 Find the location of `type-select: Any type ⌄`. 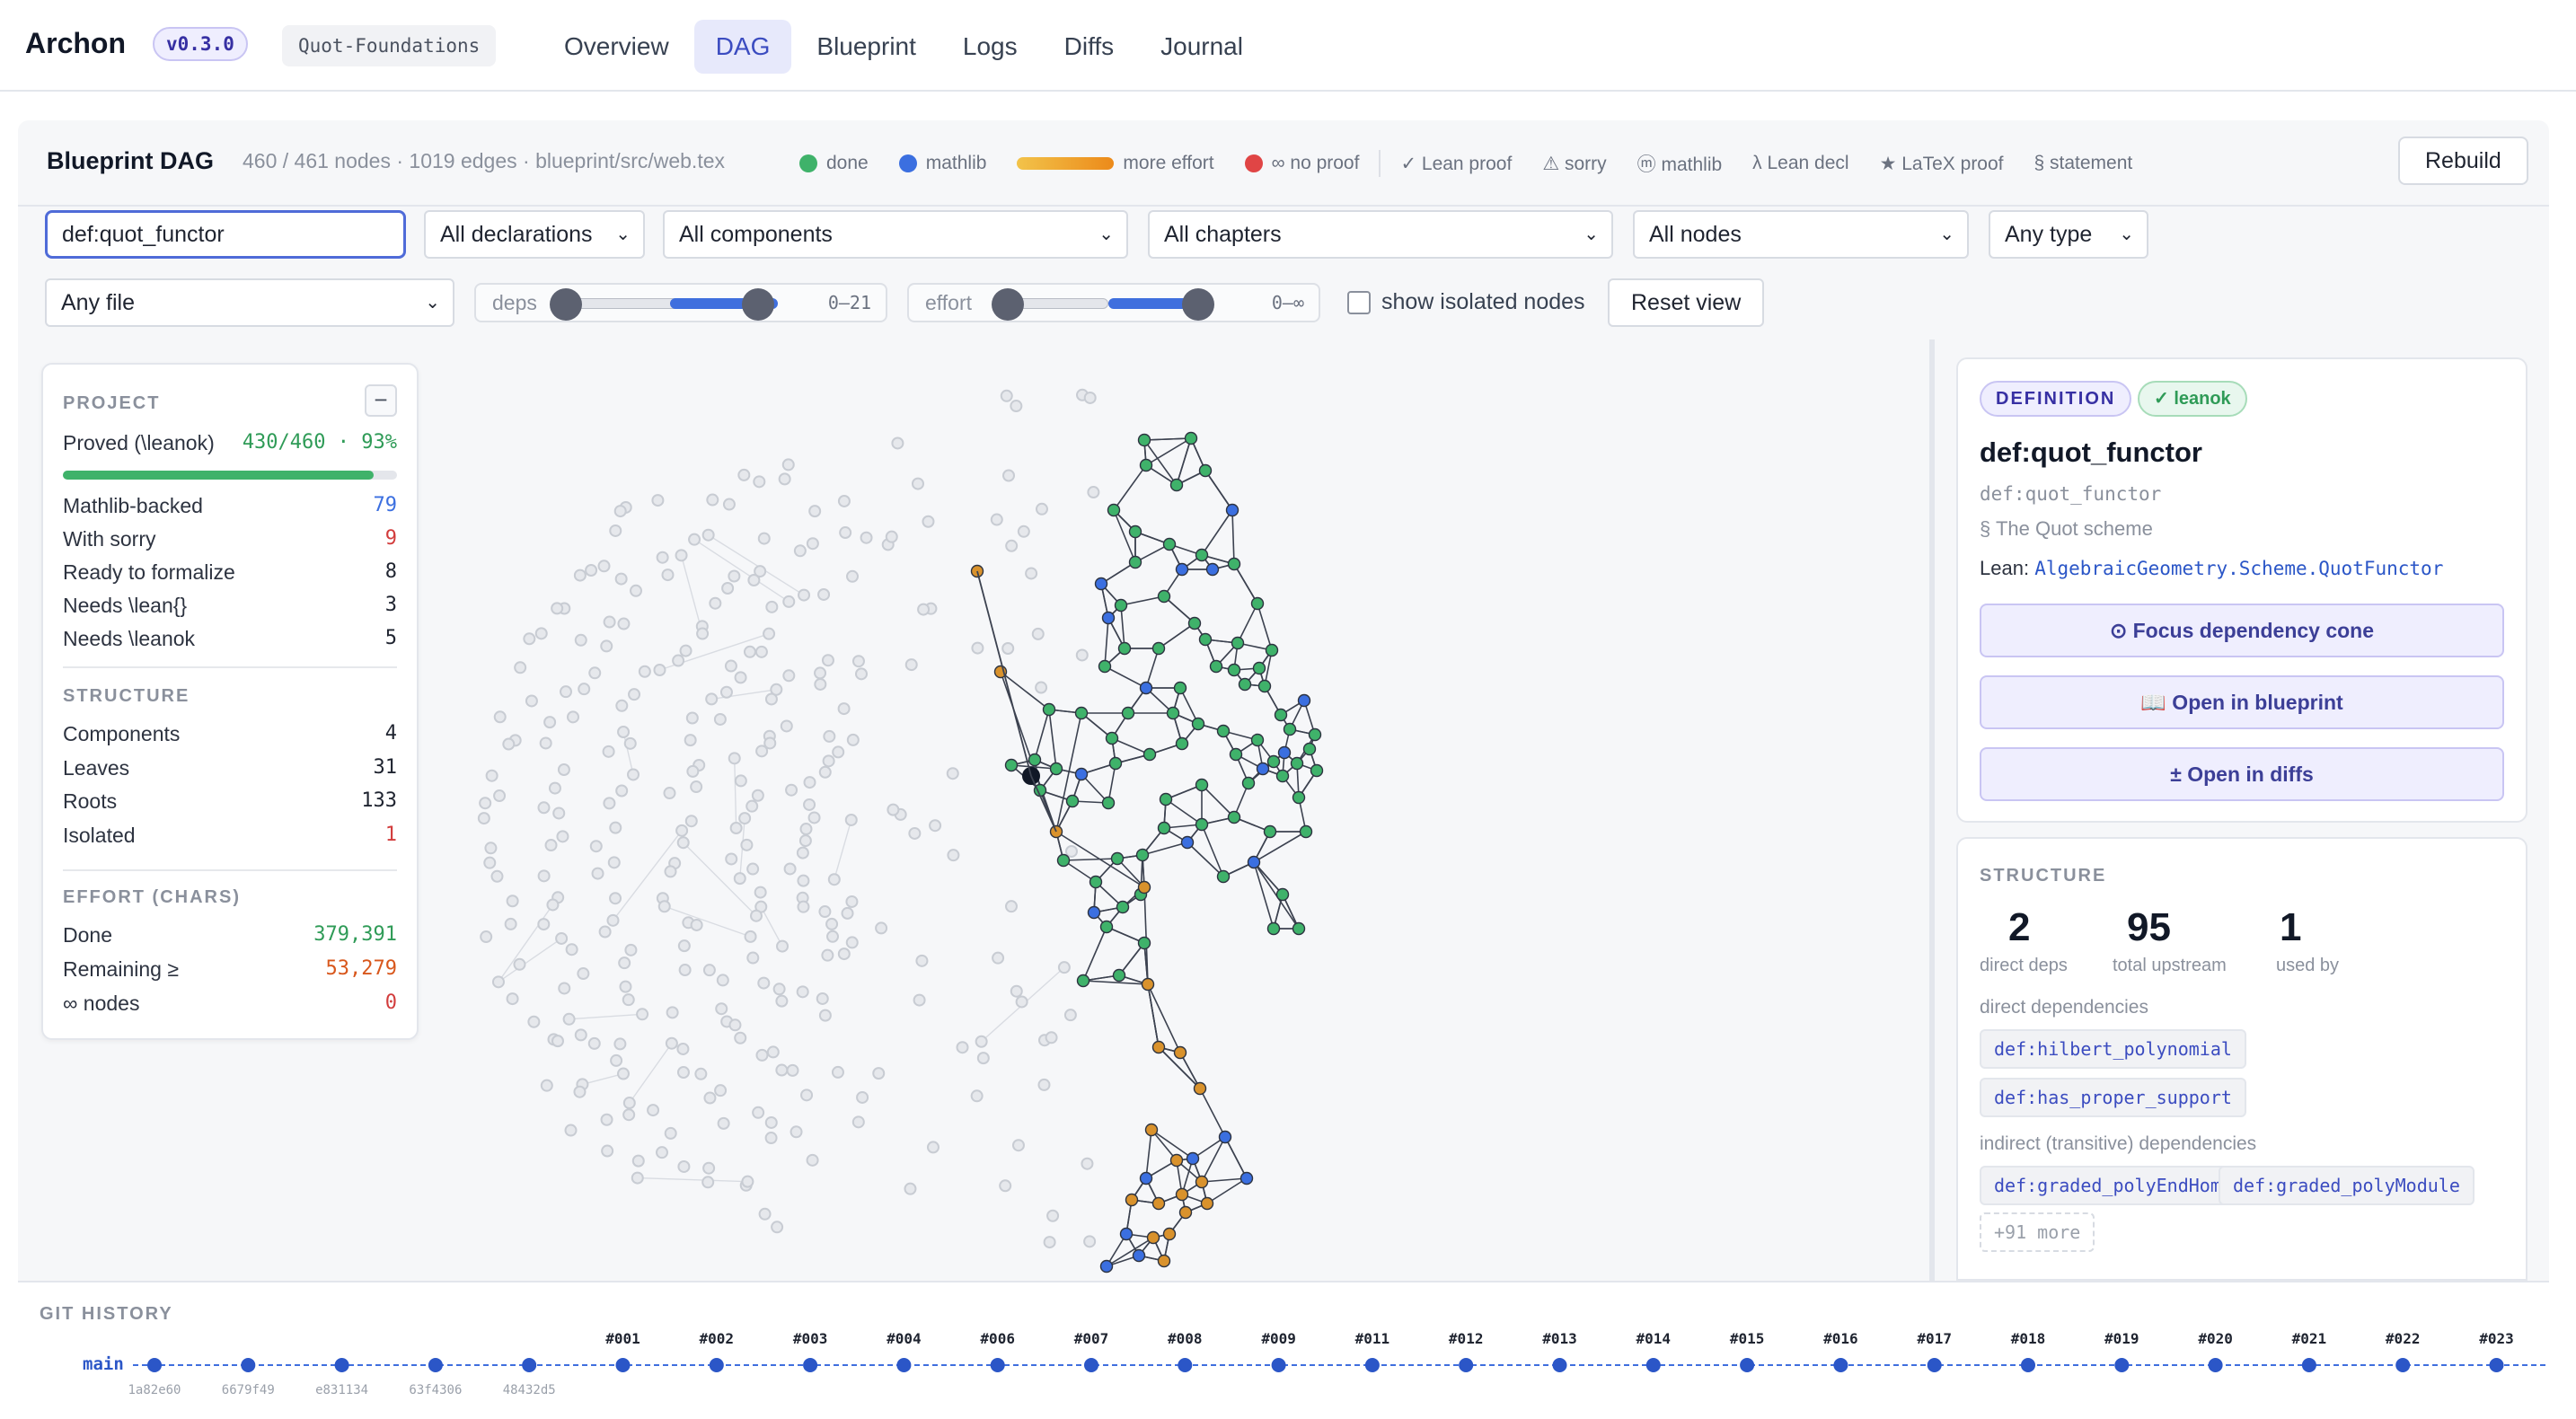

type-select: Any type ⌄ is located at coordinates (2068, 235).